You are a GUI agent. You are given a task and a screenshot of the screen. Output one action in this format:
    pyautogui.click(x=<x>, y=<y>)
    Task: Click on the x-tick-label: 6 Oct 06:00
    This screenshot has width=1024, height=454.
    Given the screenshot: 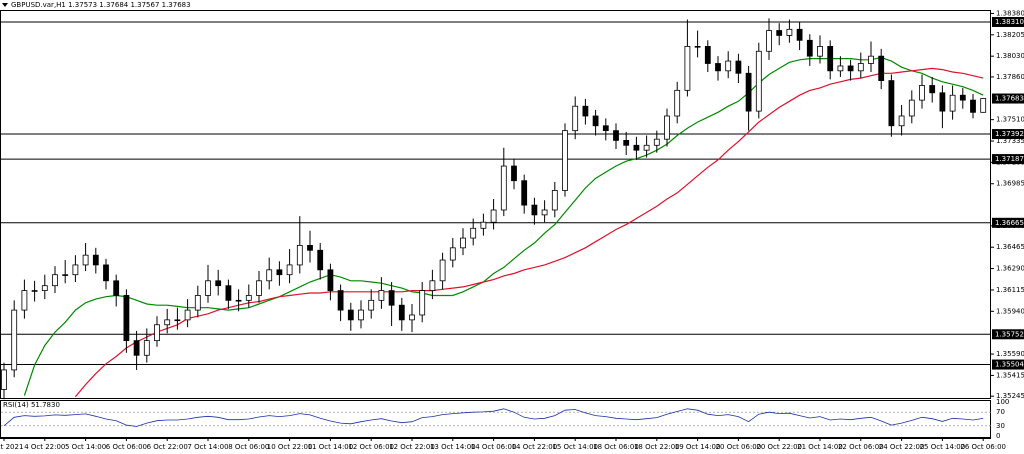 What is the action you would take?
    pyautogui.click(x=126, y=447)
    